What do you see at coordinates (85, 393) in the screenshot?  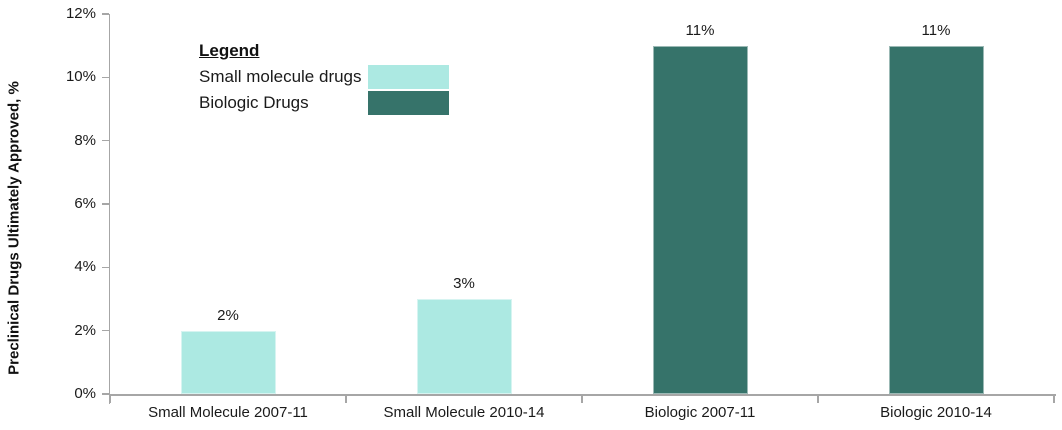 I see `y-axis-tick-label: 0%` at bounding box center [85, 393].